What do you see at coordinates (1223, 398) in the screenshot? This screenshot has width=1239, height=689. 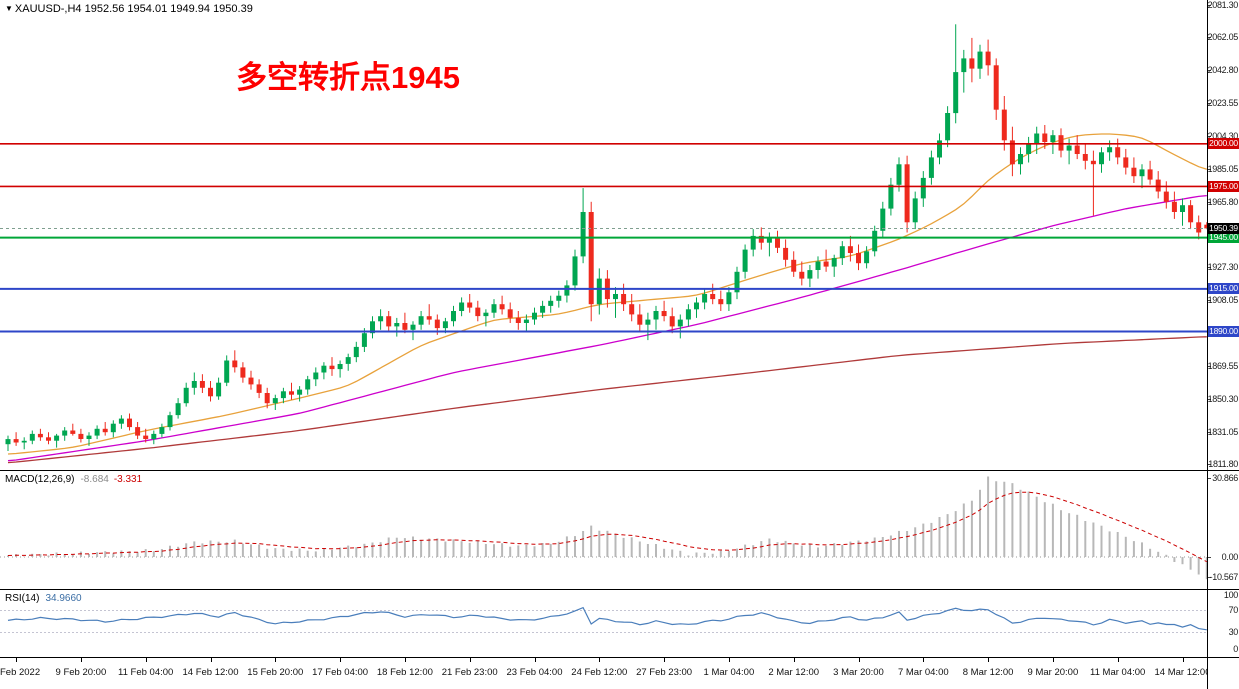 I see `price-axis-label: 1850.30` at bounding box center [1223, 398].